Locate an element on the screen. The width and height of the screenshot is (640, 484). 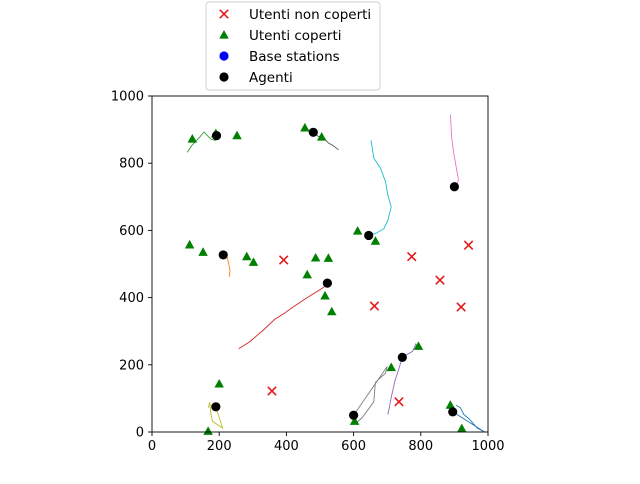
legend-marker-0-stroke-b is located at coordinates (224, 14).